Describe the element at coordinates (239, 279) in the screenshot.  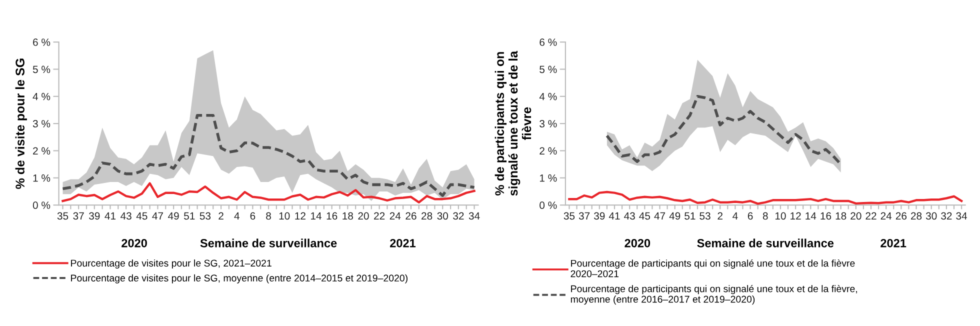
I see `legend-label: Pourcentage de visites pour le SG, moyenne (entre 2014–2015 et 2019–2020)` at that location.